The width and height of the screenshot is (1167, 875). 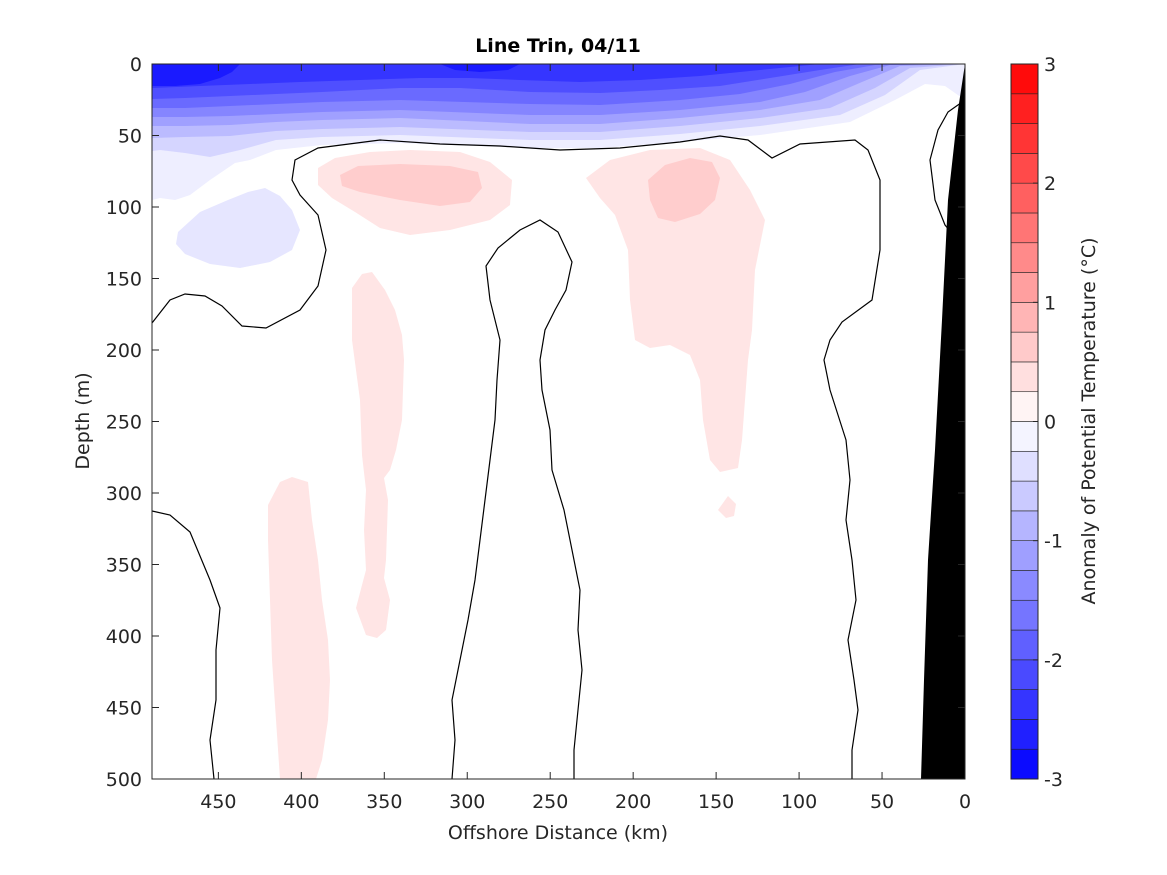 I want to click on x-tick-label: 300, so click(x=467, y=802).